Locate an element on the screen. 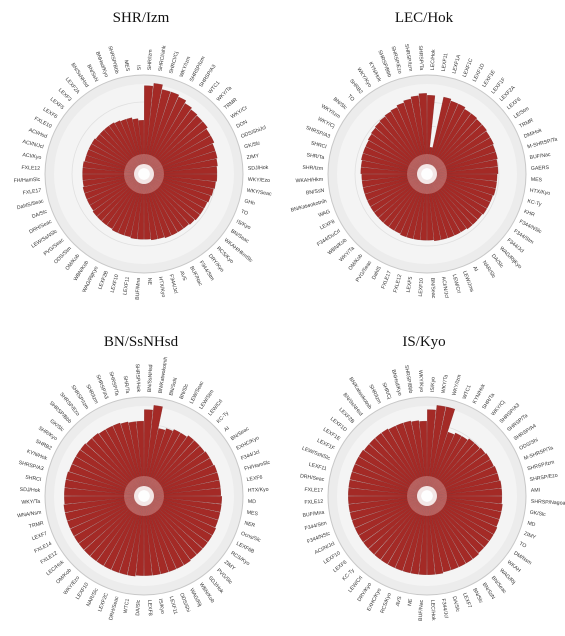  category-label: WAG is located at coordinates (325, 214).